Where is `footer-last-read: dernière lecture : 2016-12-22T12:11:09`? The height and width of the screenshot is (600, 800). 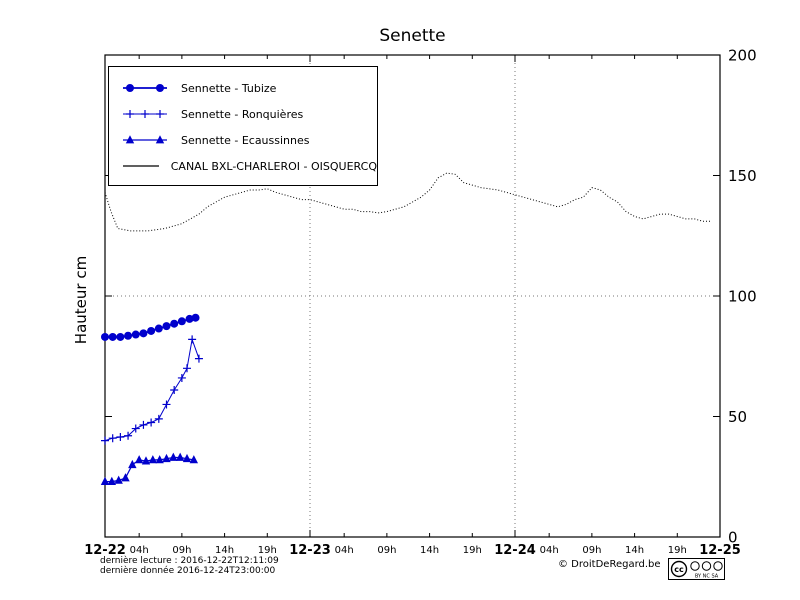 footer-last-read: dernière lecture : 2016-12-22T12:11:09 is located at coordinates (189, 561).